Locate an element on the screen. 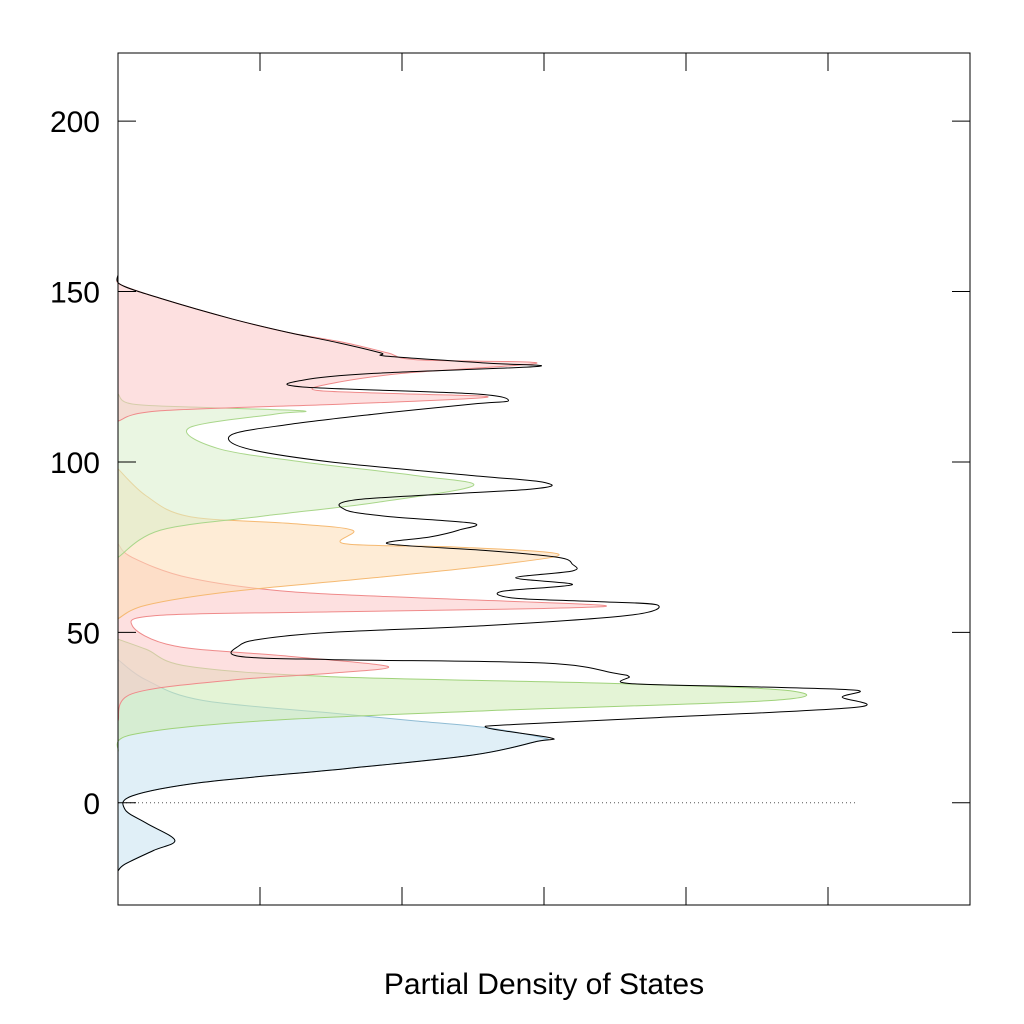 The image size is (1024, 1024). y-tick-labels: 0 50 100 150 200 is located at coordinates (75, 463).